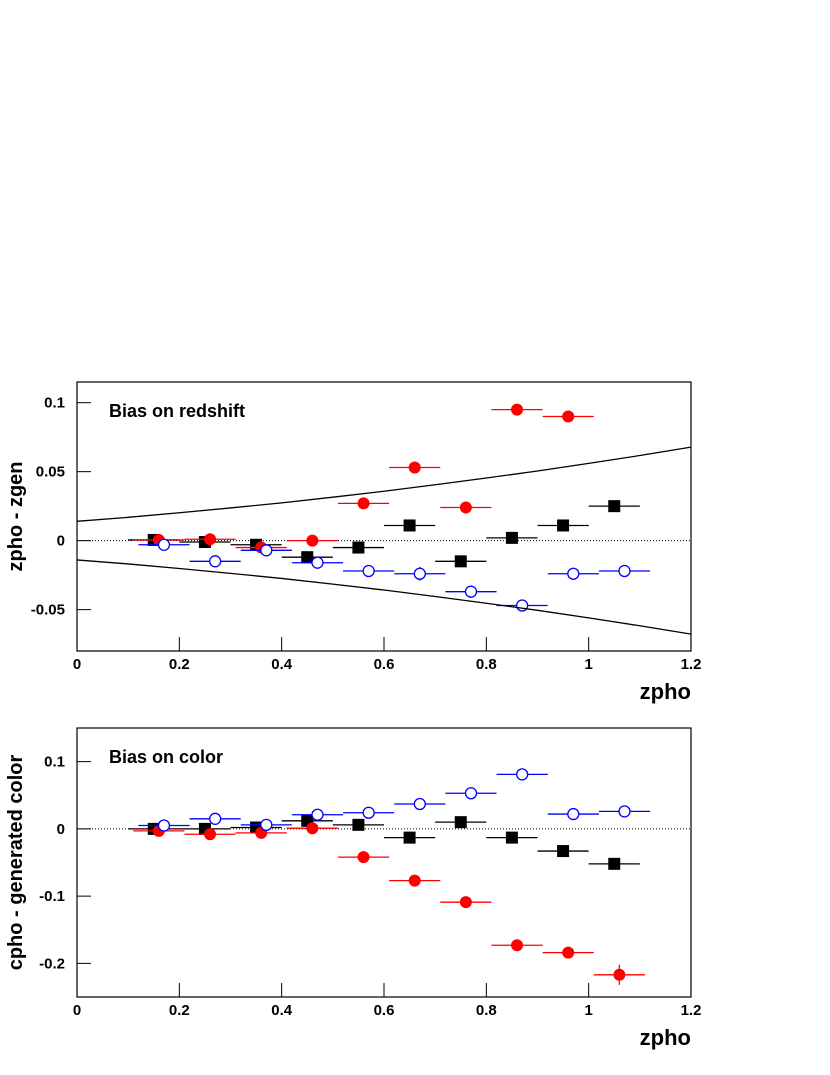 The width and height of the screenshot is (830, 1075). I want to click on y-tick-label: -0.2, so click(52, 963).